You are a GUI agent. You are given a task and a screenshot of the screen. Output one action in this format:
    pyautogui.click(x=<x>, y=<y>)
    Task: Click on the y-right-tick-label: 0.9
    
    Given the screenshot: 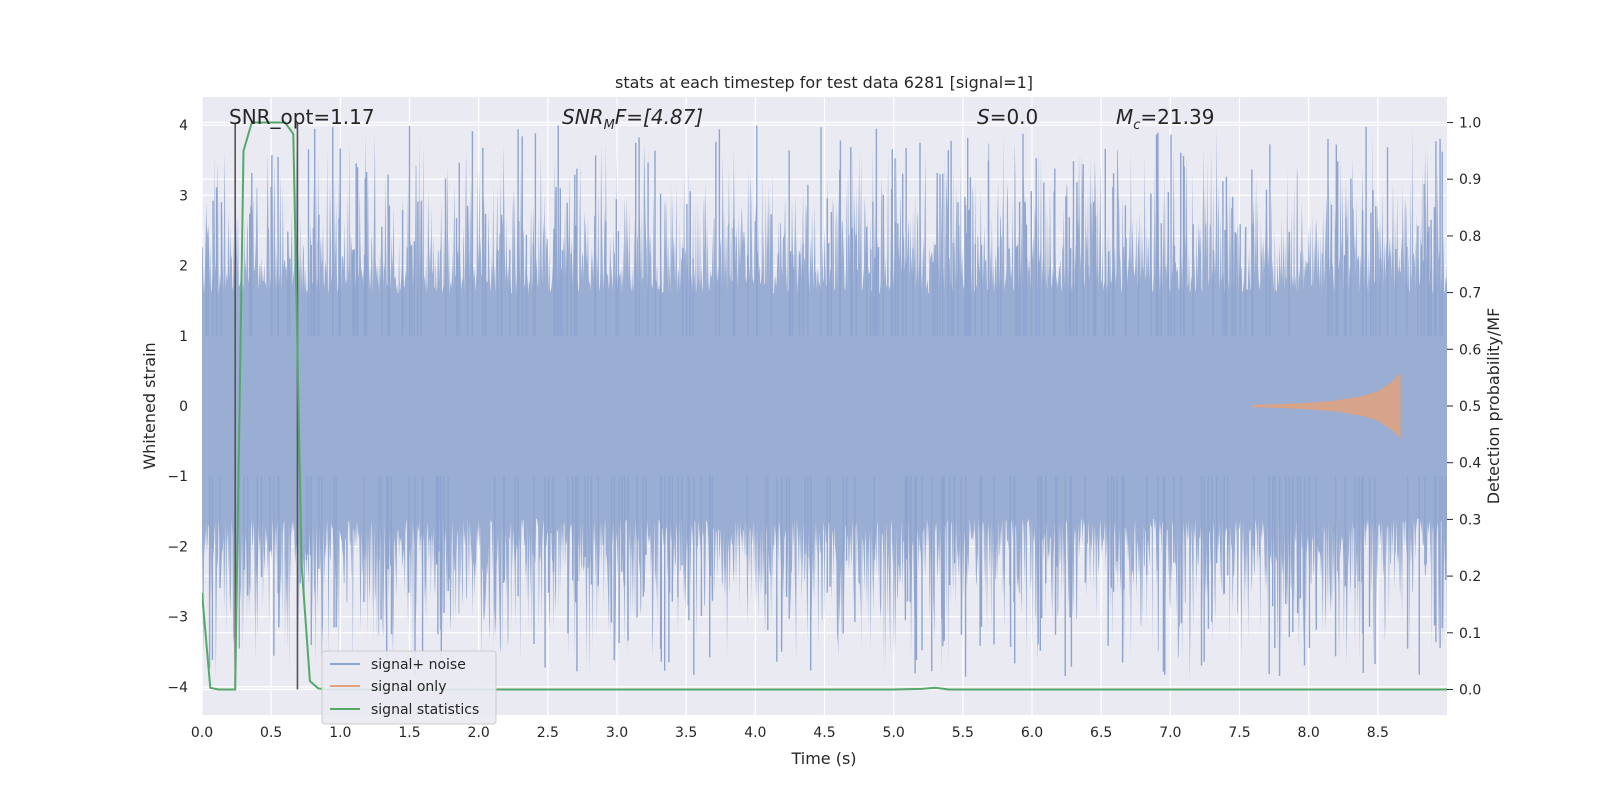 What is the action you would take?
    pyautogui.click(x=1470, y=180)
    